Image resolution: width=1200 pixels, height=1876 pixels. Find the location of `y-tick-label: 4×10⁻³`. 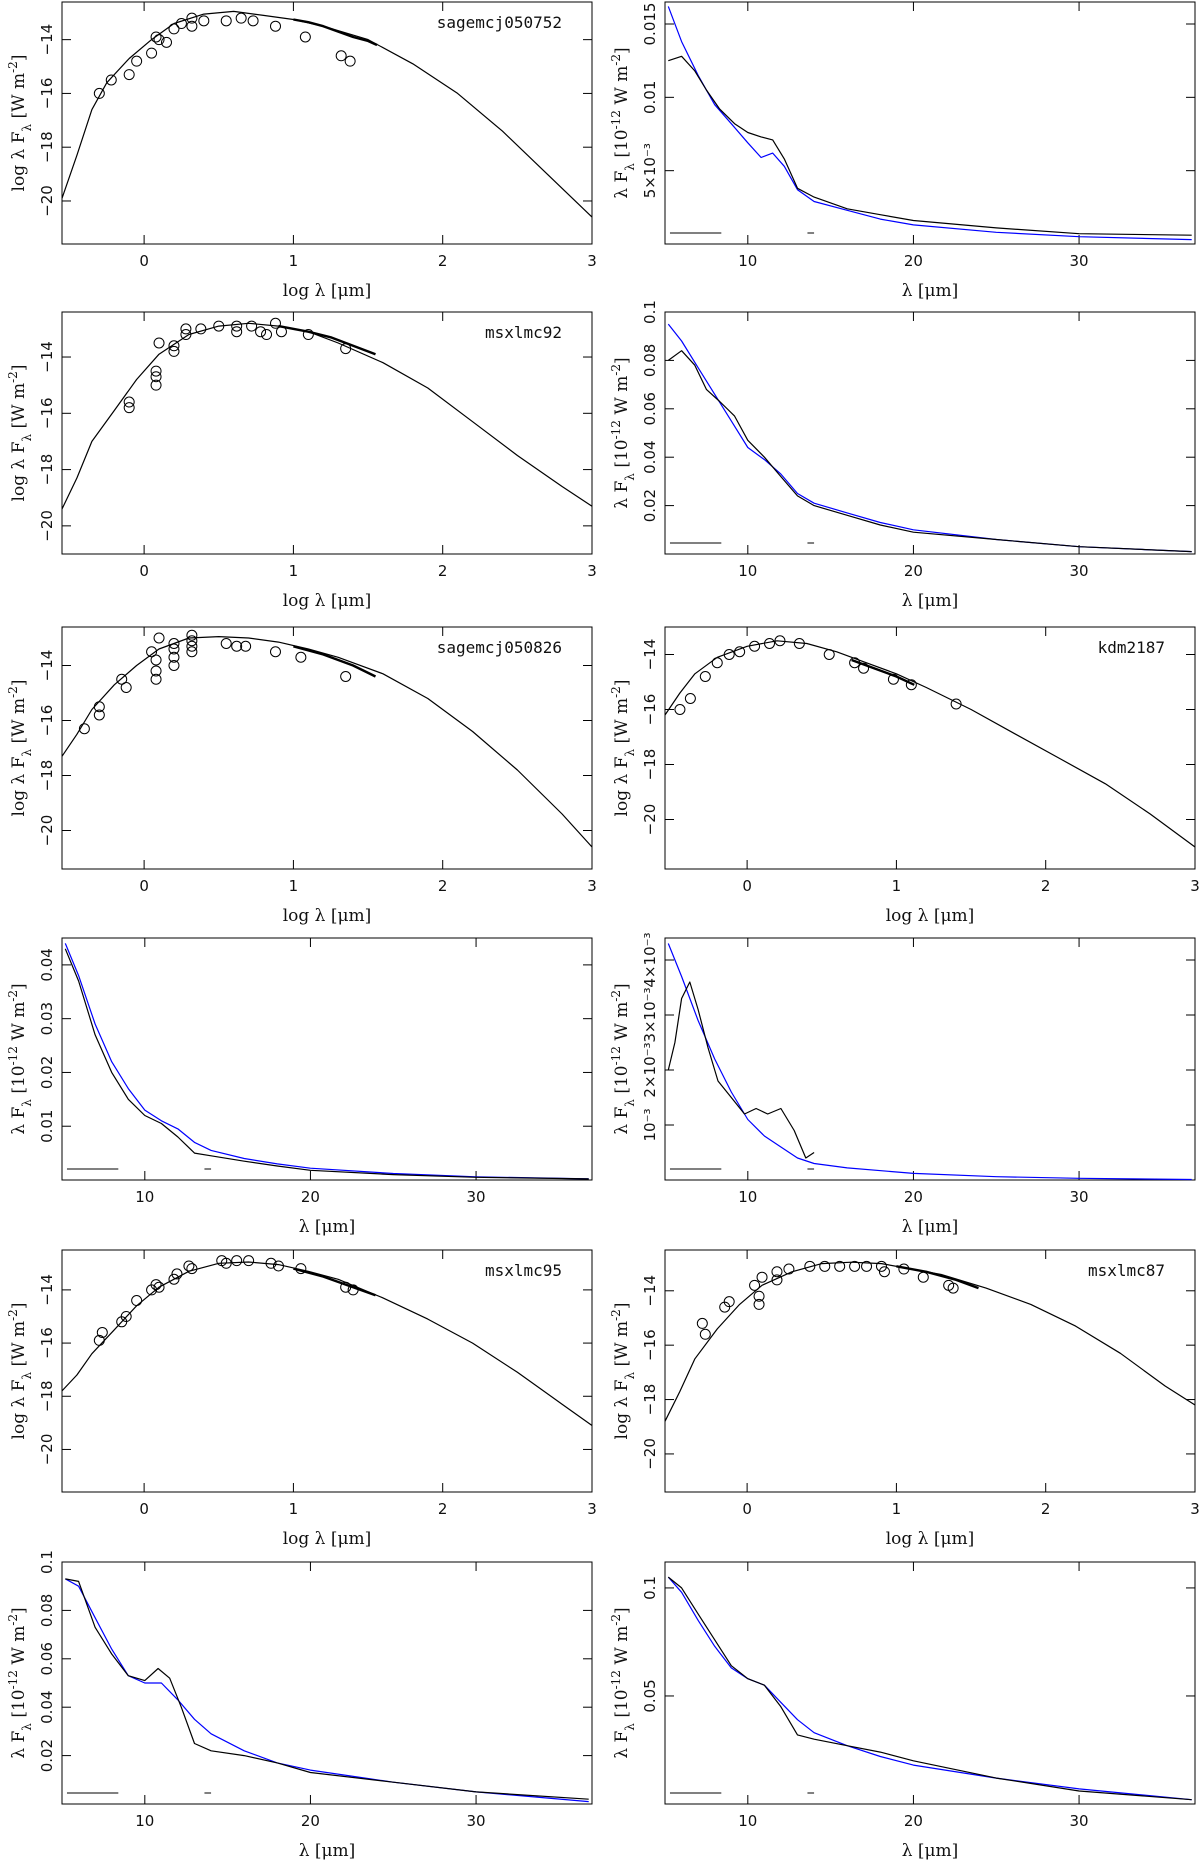

y-tick-label: 4×10⁻³ is located at coordinates (650, 959).